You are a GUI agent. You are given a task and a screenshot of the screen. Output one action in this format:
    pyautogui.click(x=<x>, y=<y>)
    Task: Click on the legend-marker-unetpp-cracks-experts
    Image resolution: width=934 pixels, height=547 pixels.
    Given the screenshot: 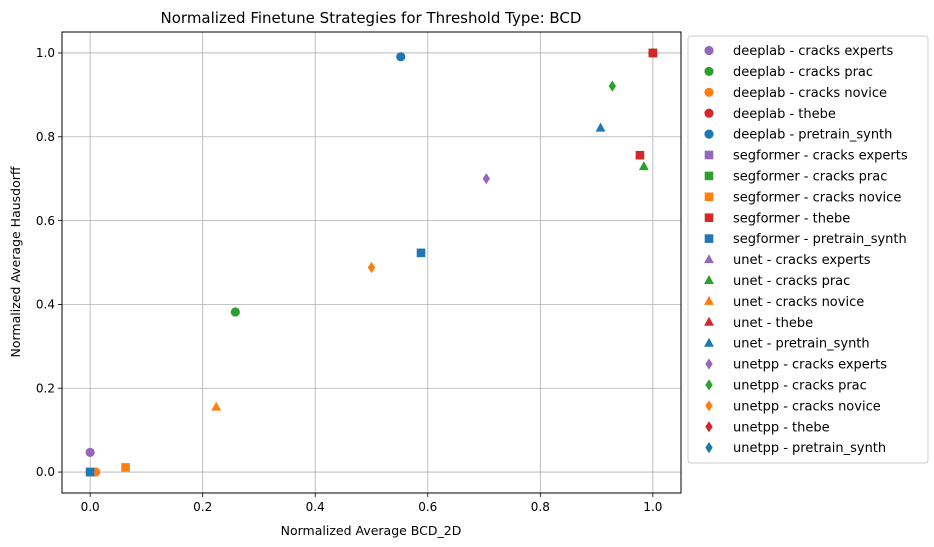 What is the action you would take?
    pyautogui.click(x=709, y=364)
    